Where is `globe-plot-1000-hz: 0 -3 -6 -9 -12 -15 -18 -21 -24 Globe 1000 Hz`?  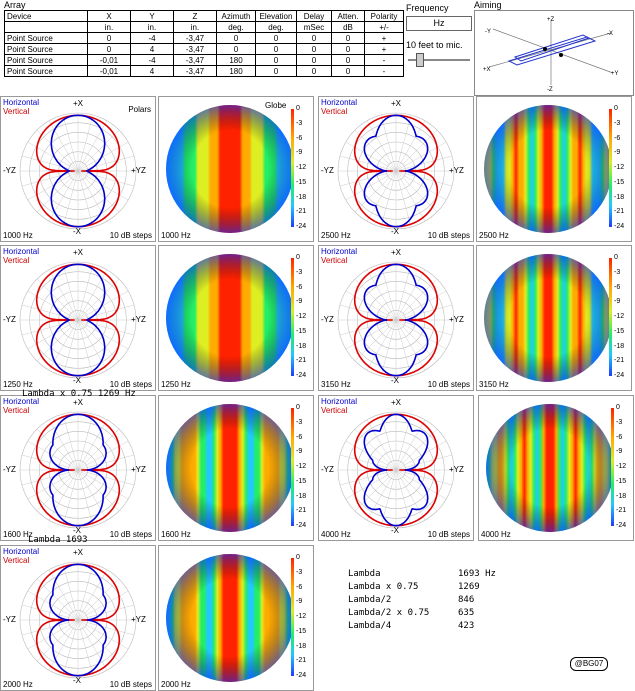 globe-plot-1000-hz: 0 -3 -6 -9 -12 -15 -18 -21 -24 Globe 1000 Hz is located at coordinates (236, 169).